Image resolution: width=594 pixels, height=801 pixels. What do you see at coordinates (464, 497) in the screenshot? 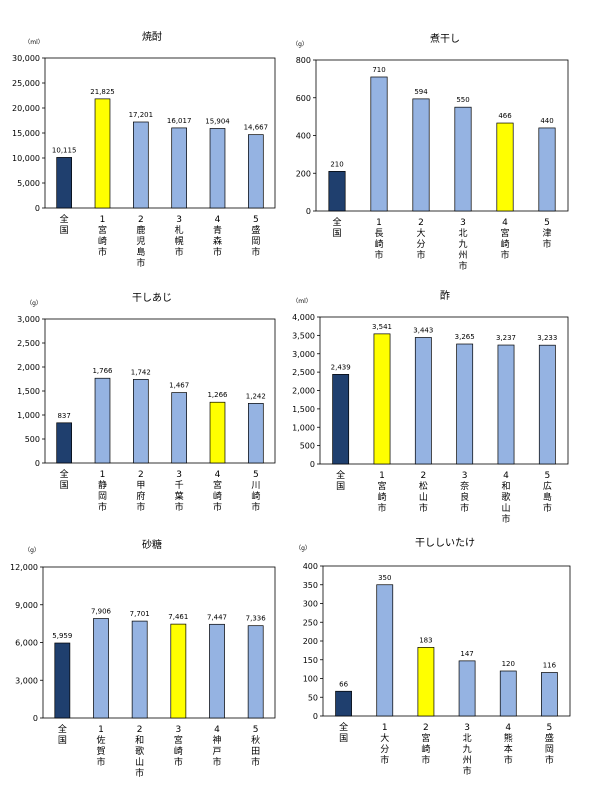
I see `category-char: 良` at bounding box center [464, 497].